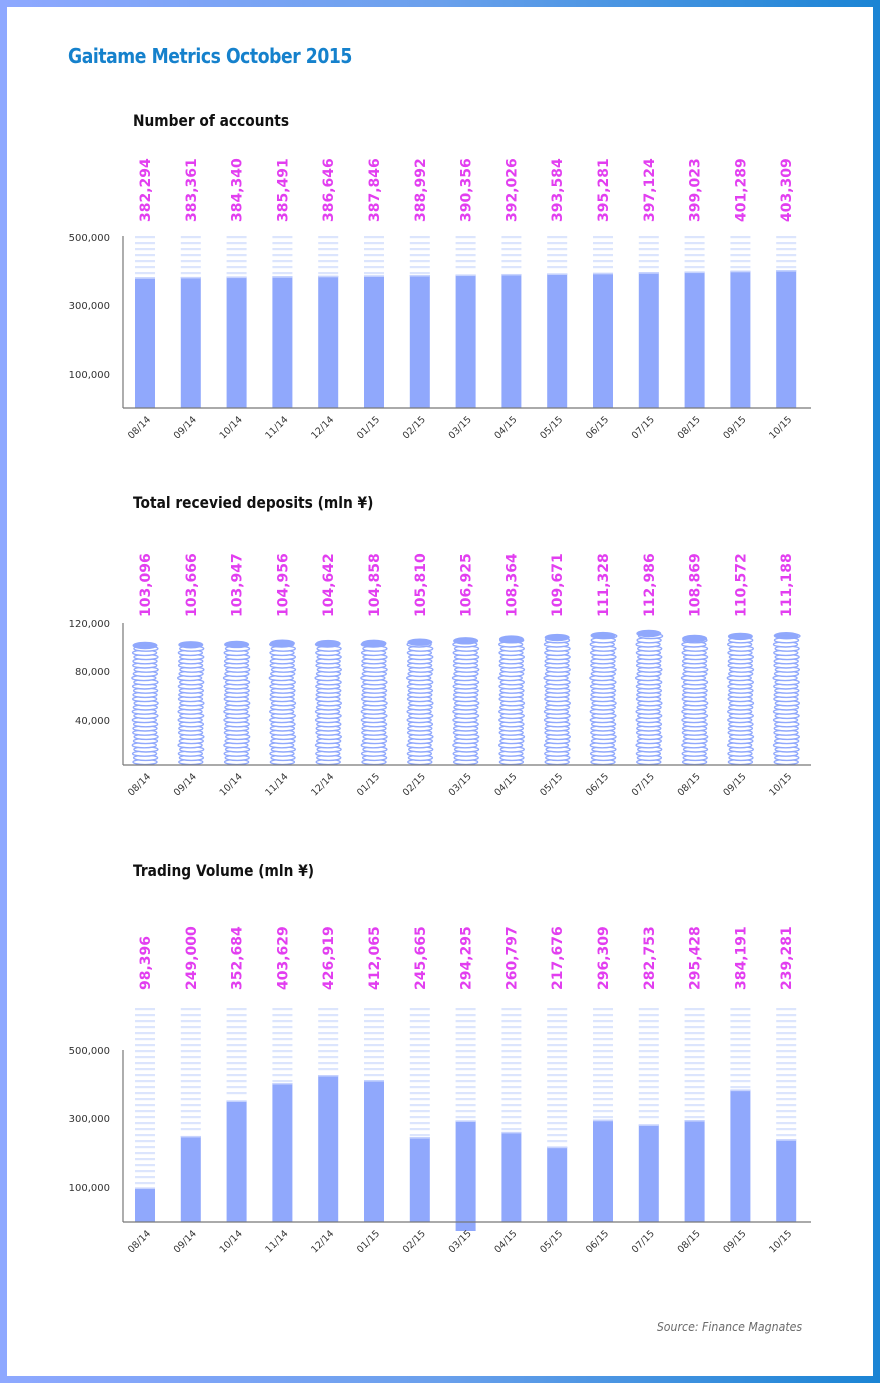 The height and width of the screenshot is (1383, 880). Describe the element at coordinates (604, 585) in the screenshot. I see `deposits-value-label: 111,328` at that location.